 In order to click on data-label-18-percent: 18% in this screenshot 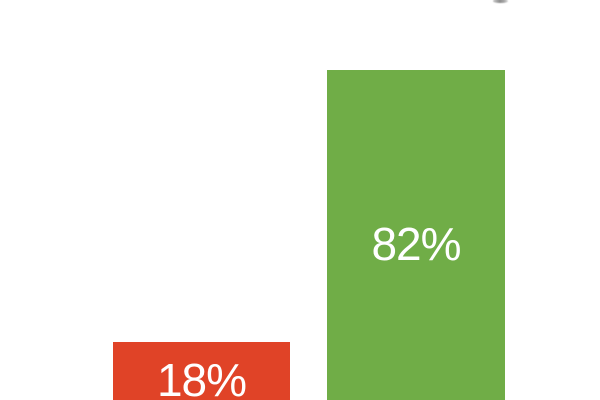, I will do `click(201, 377)`.